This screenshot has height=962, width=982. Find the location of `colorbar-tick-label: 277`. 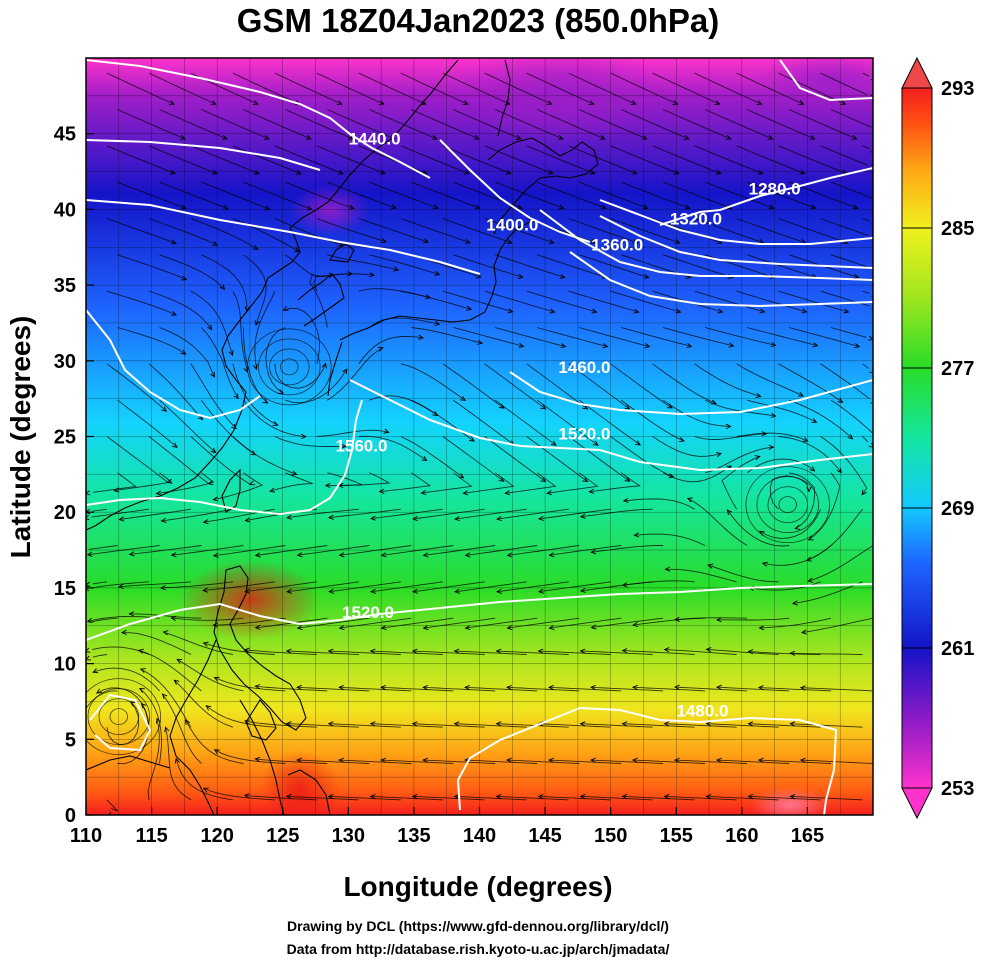

colorbar-tick-label: 277 is located at coordinates (957, 369).